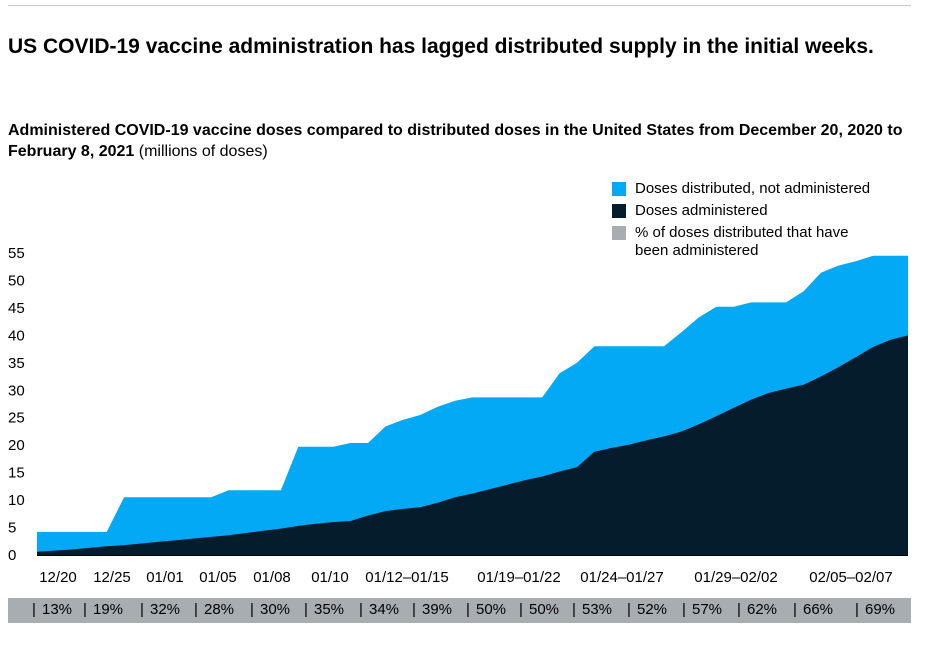 The image size is (939, 651). What do you see at coordinates (707, 609) in the screenshot?
I see `percent-value: 57%` at bounding box center [707, 609].